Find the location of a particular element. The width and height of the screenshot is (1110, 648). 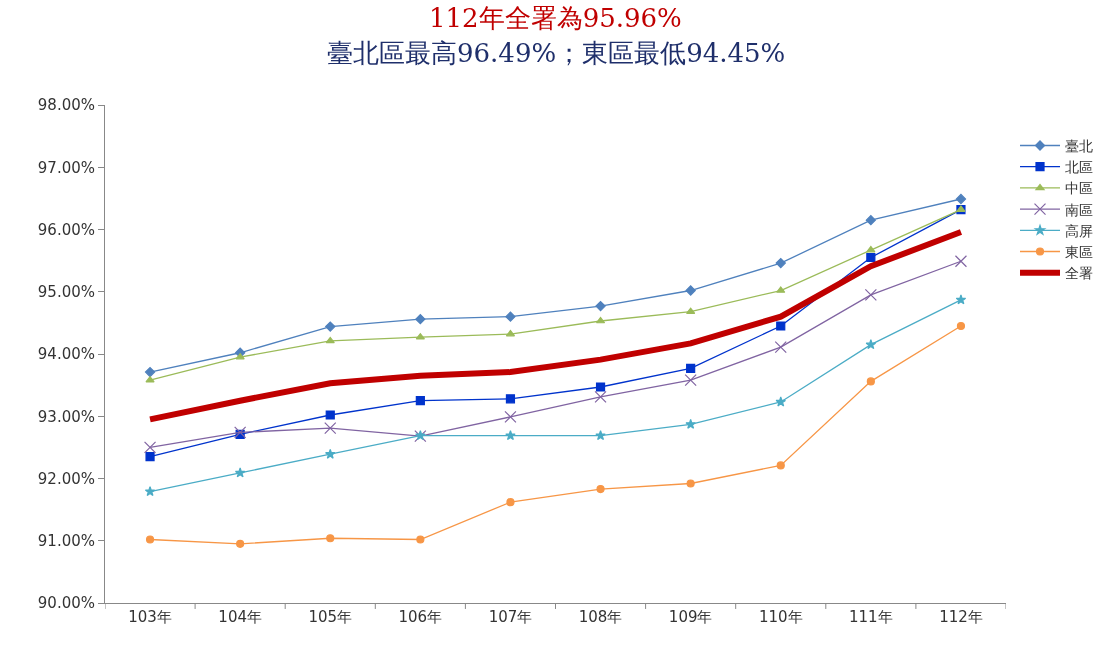

x-tick-label: 103年 is located at coordinates (150, 617).